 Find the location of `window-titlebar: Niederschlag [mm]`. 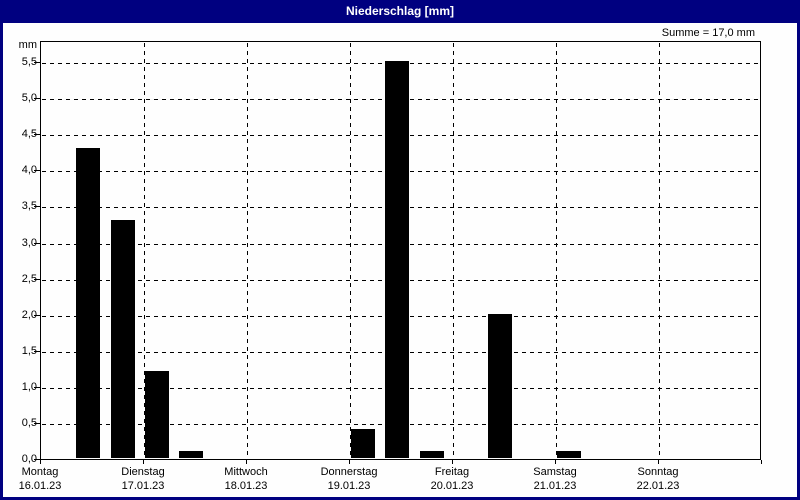

window-titlebar: Niederschlag [mm] is located at coordinates (400, 11).